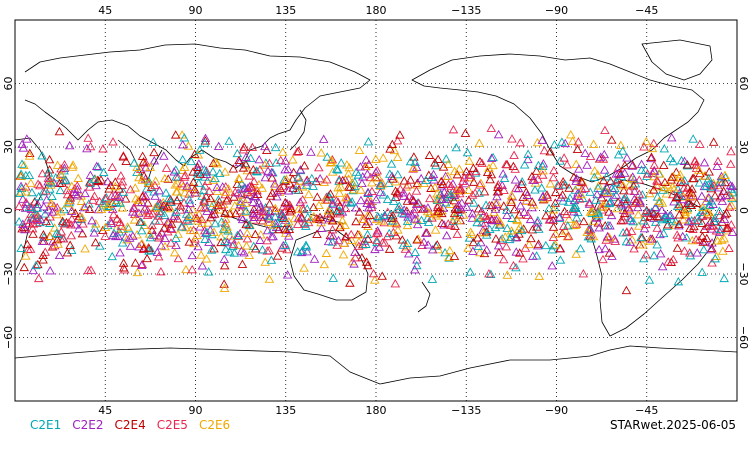  What do you see at coordinates (558, 118) in the screenshot?
I see `coastline-north-america` at bounding box center [558, 118].